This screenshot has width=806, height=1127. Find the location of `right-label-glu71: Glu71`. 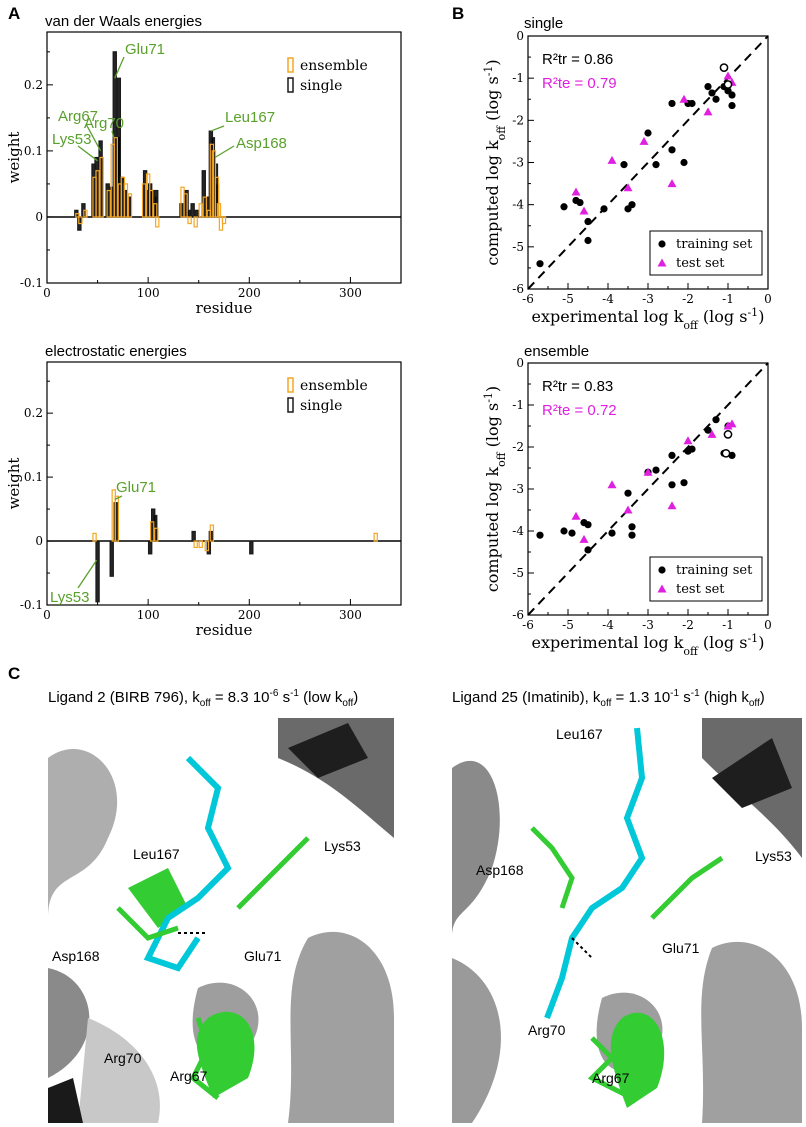

right-label-glu71: Glu71 is located at coordinates (681, 948).